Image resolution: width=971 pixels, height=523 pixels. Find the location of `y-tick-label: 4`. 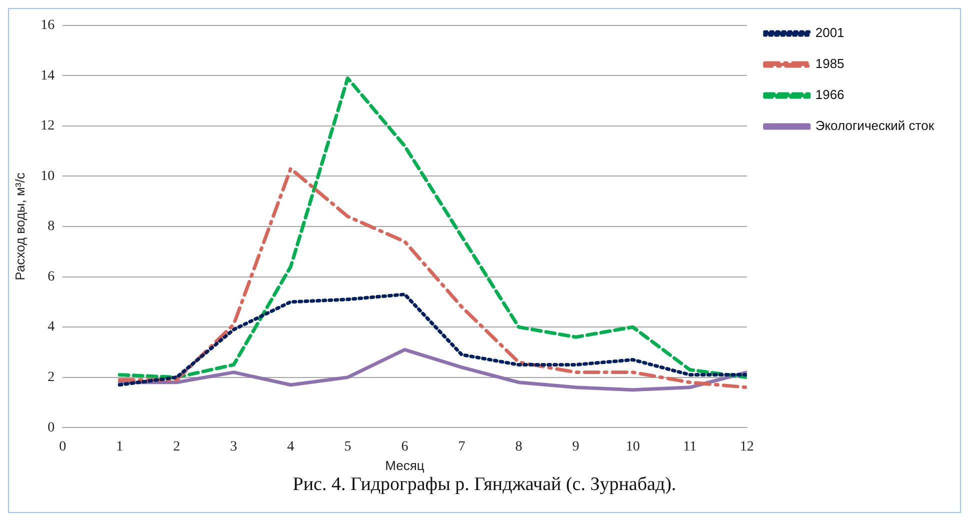

y-tick-label: 4 is located at coordinates (51, 327).